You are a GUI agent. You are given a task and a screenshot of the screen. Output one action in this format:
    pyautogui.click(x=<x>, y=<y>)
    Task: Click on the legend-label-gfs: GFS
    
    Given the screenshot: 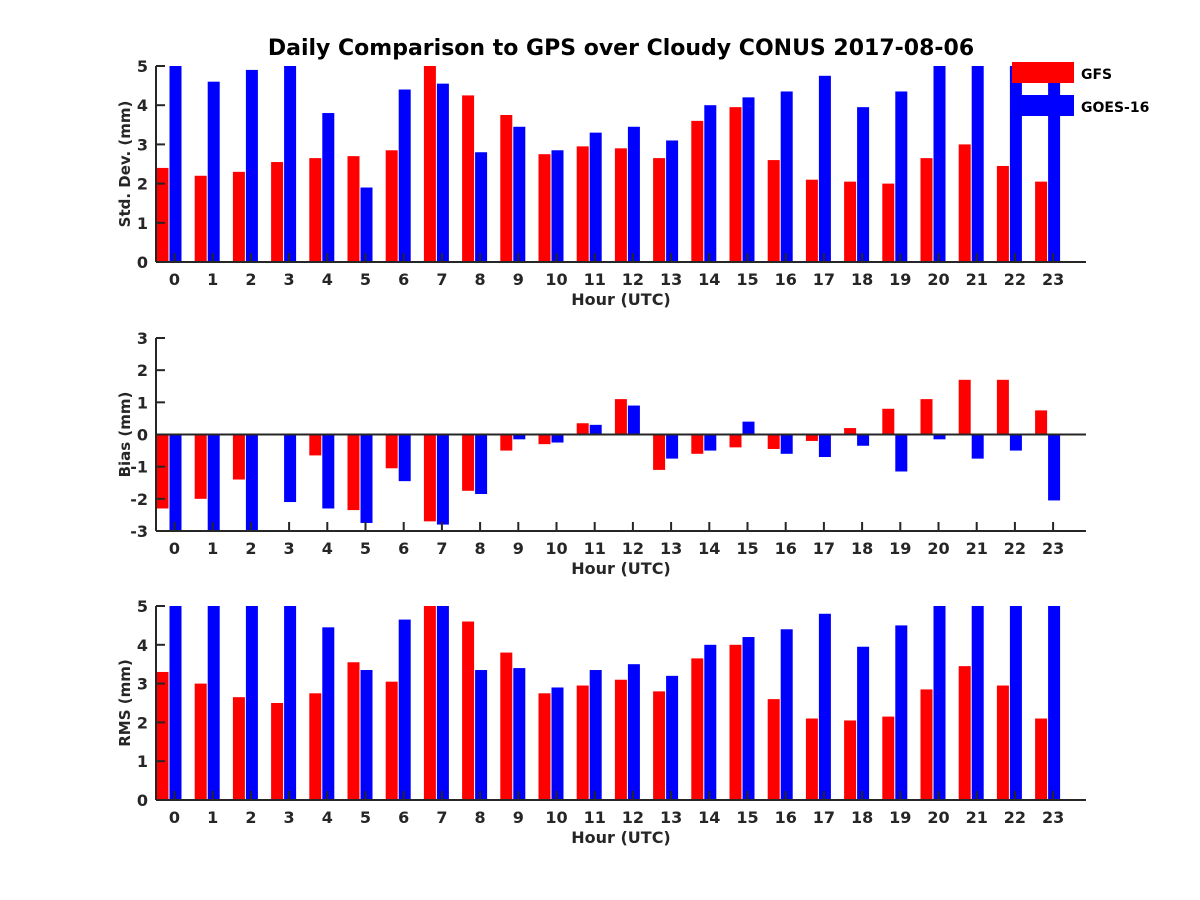 What is the action you would take?
    pyautogui.click(x=1096, y=75)
    